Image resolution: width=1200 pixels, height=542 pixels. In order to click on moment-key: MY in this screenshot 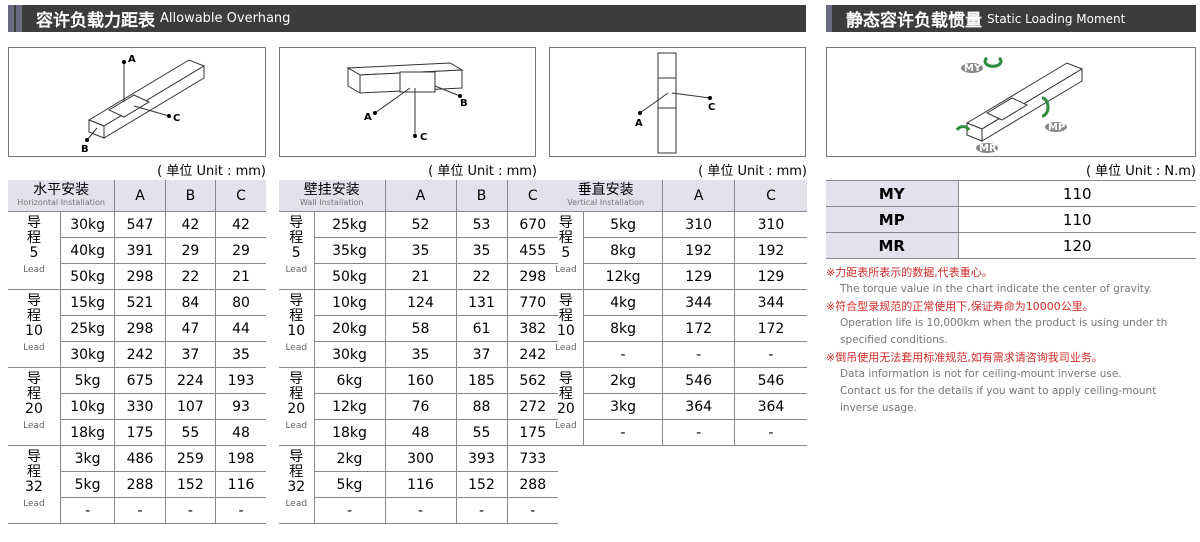, I will do `click(892, 193)`.